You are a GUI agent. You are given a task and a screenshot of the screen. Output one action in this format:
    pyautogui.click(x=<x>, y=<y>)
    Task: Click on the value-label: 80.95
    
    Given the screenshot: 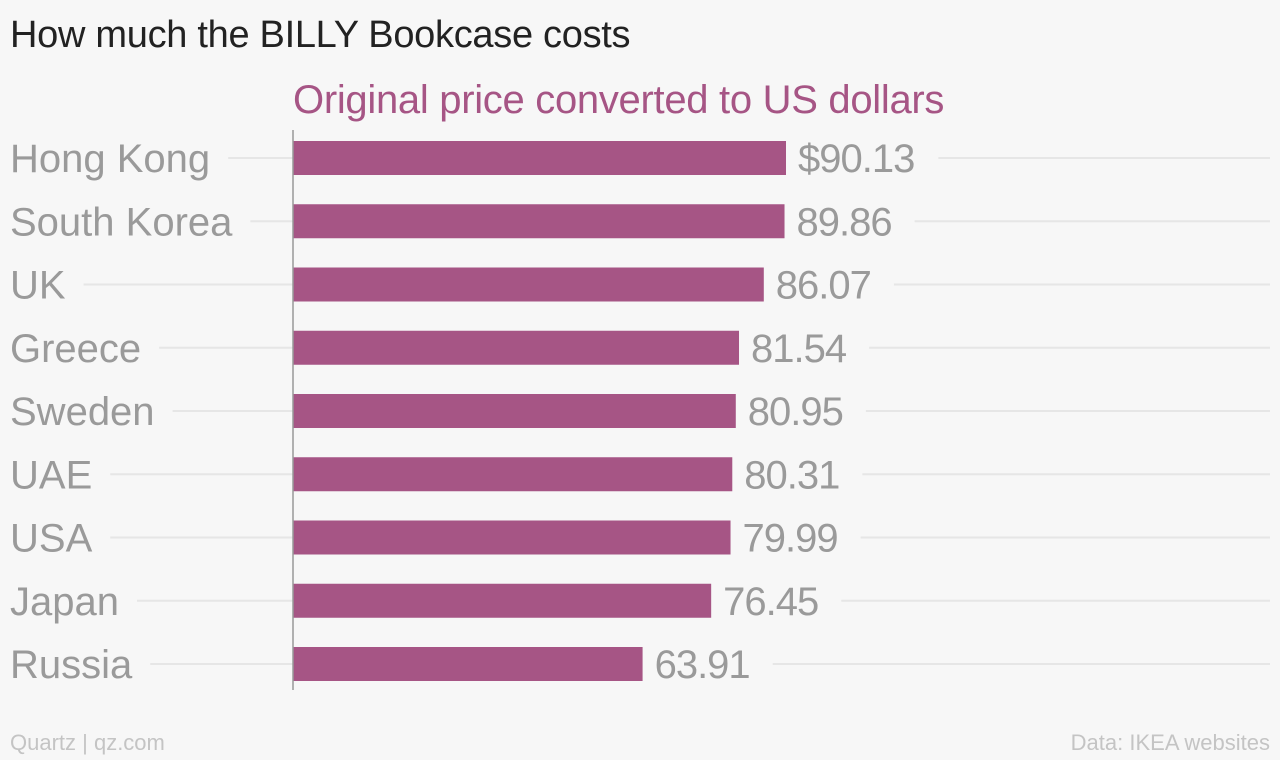 What is the action you would take?
    pyautogui.click(x=795, y=412)
    